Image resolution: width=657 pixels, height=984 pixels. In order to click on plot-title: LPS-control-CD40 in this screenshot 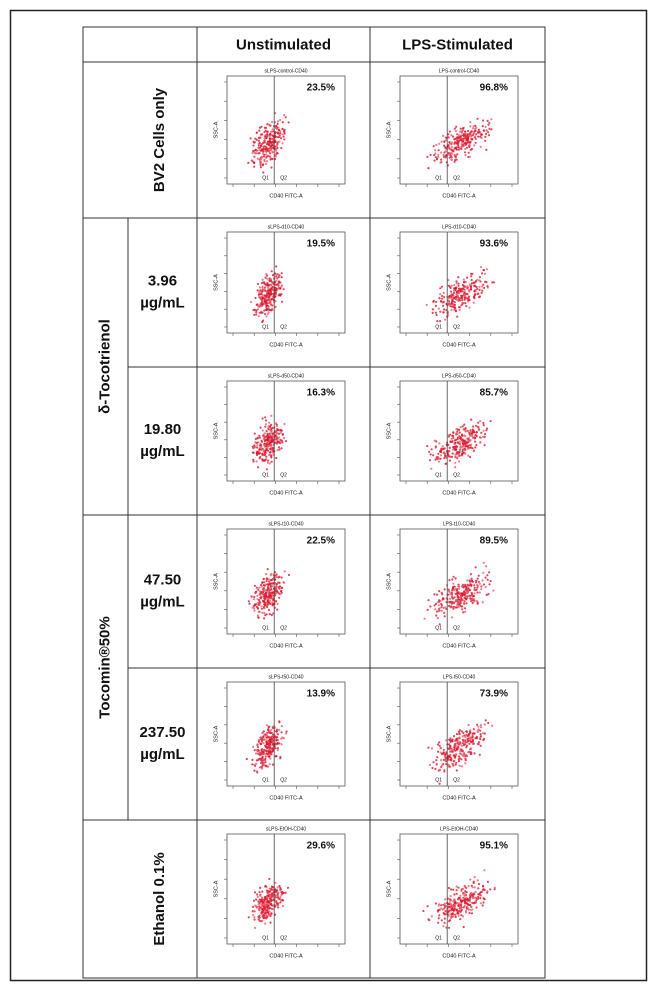, I will do `click(459, 71)`.